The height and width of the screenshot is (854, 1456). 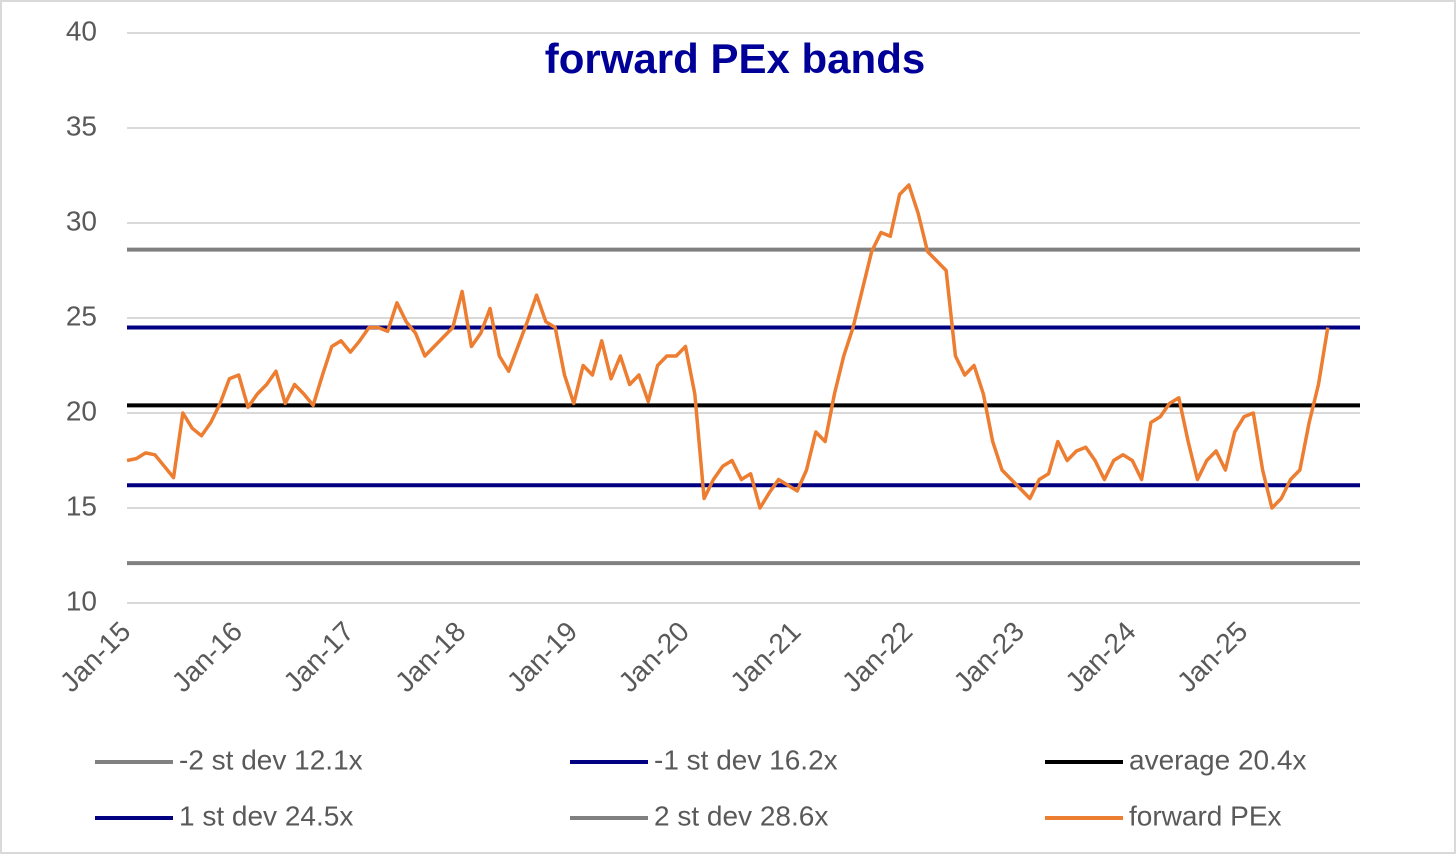 What do you see at coordinates (271, 759) in the screenshot?
I see `legend-label: -2 st dev 12.1x` at bounding box center [271, 759].